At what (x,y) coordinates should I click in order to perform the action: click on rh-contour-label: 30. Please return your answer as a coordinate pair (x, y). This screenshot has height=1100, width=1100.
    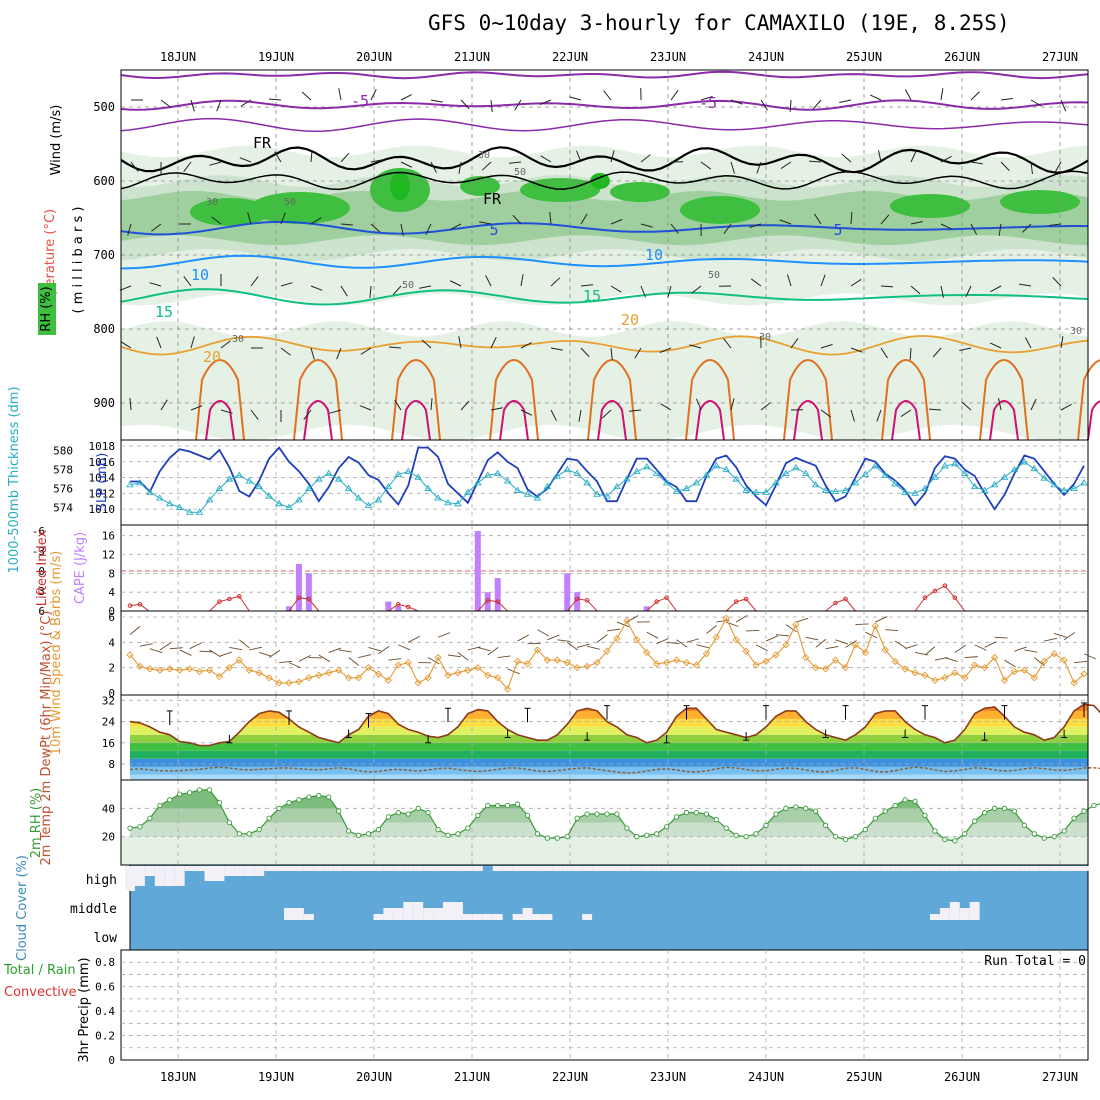
    Looking at the image, I should click on (1076, 331).